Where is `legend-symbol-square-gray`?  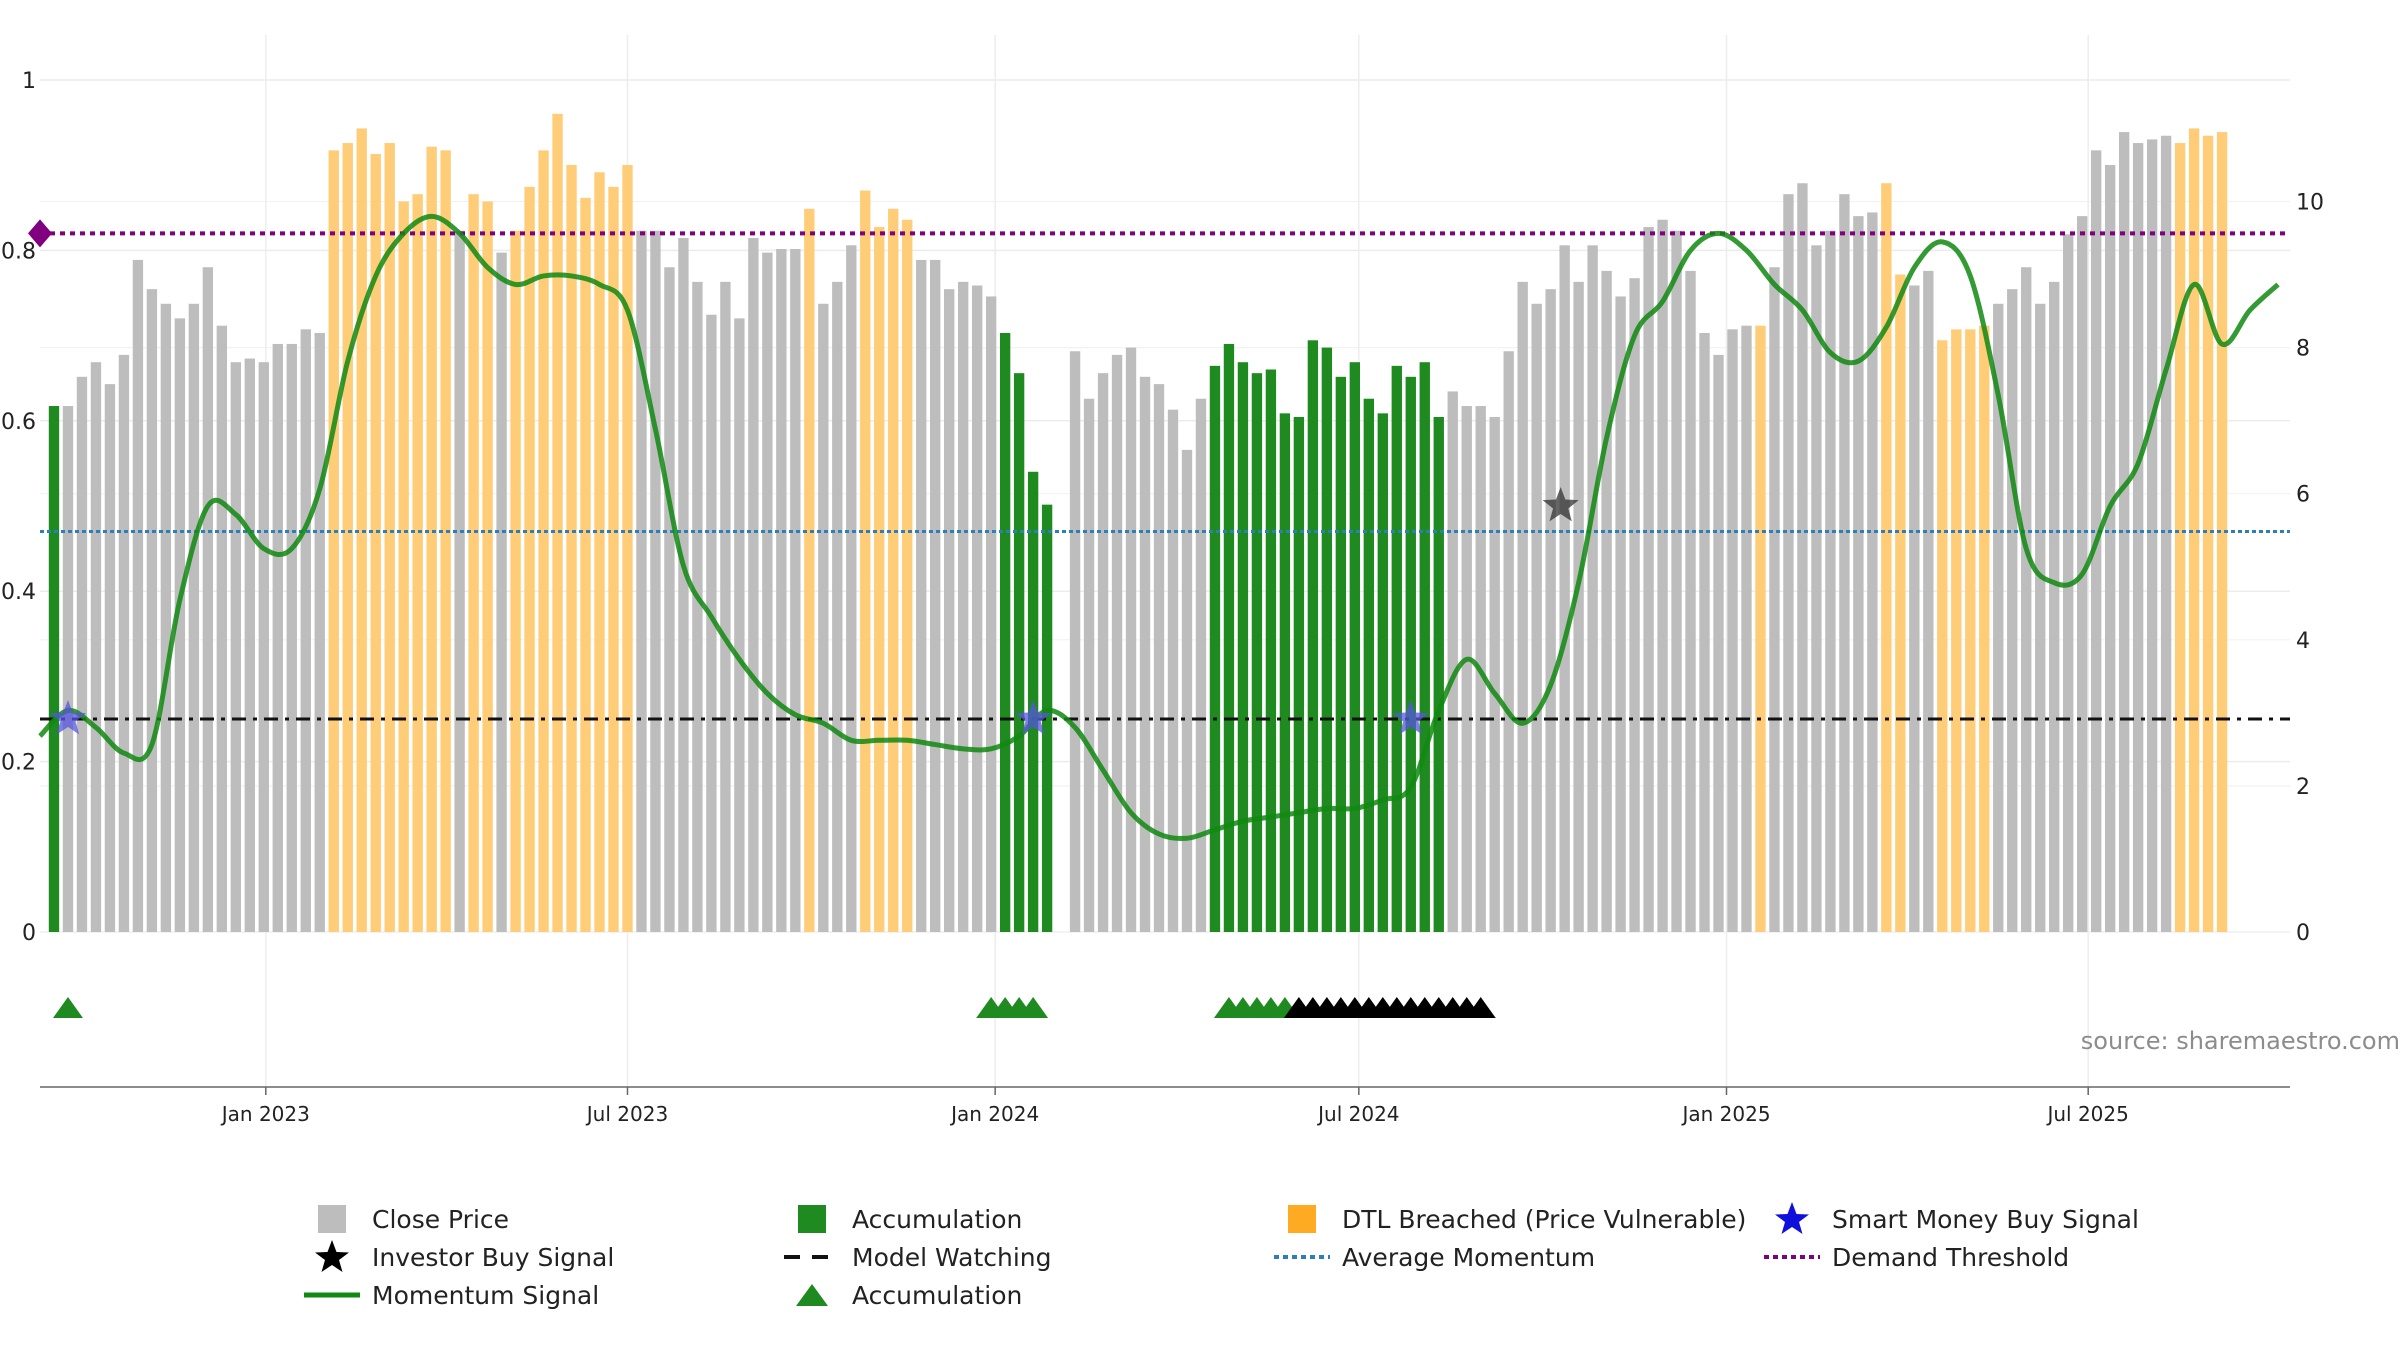 legend-symbol-square-gray is located at coordinates (332, 1219).